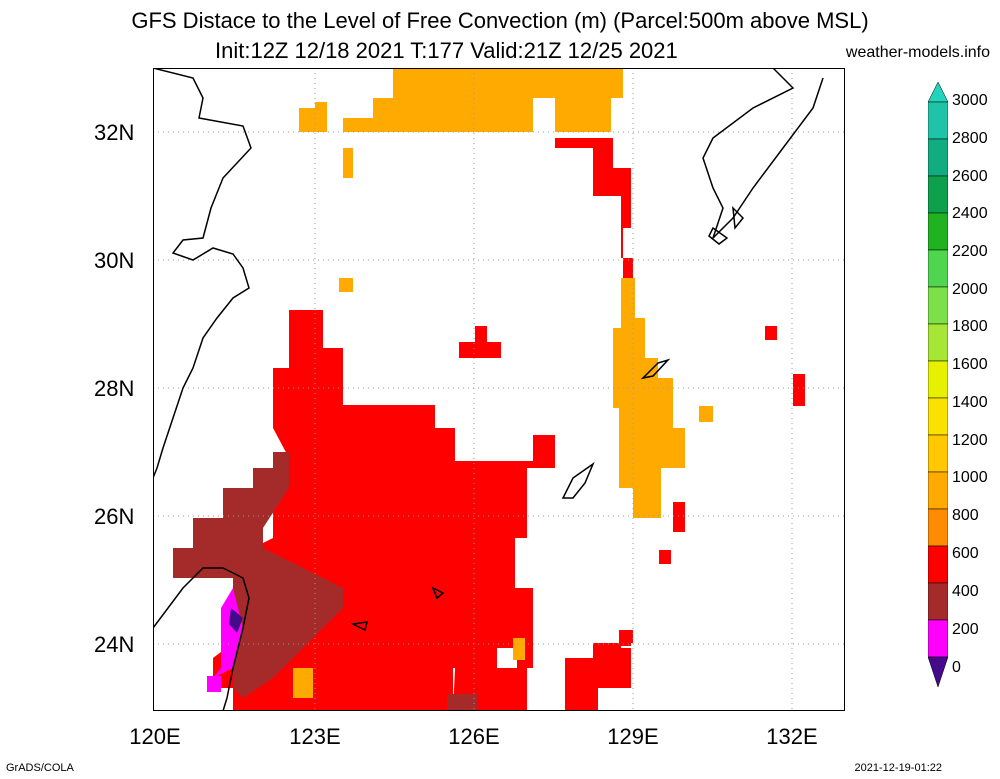  I want to click on colorbar-label-1200: 1200, so click(970, 440).